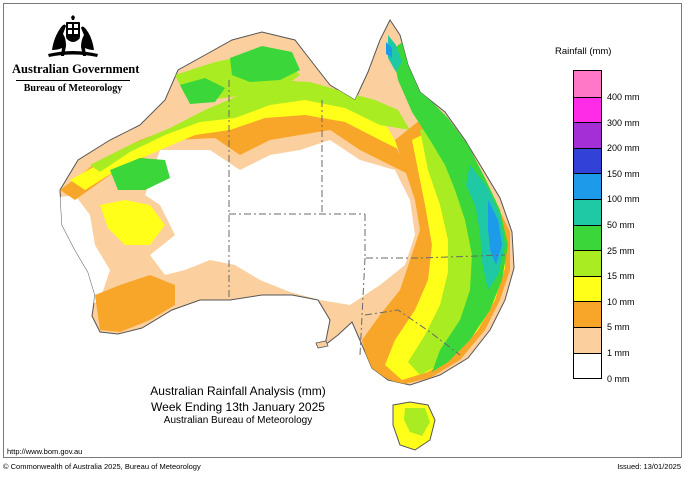 This screenshot has width=685, height=478. What do you see at coordinates (621, 276) in the screenshot?
I see `legend-label: 15 mm` at bounding box center [621, 276].